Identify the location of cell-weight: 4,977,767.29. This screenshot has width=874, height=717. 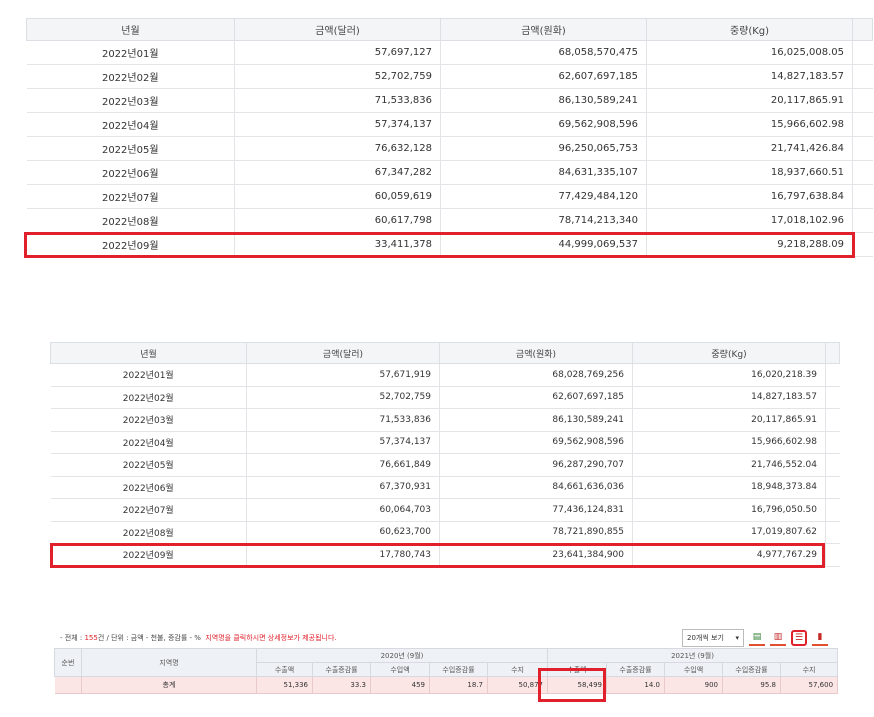
(729, 555).